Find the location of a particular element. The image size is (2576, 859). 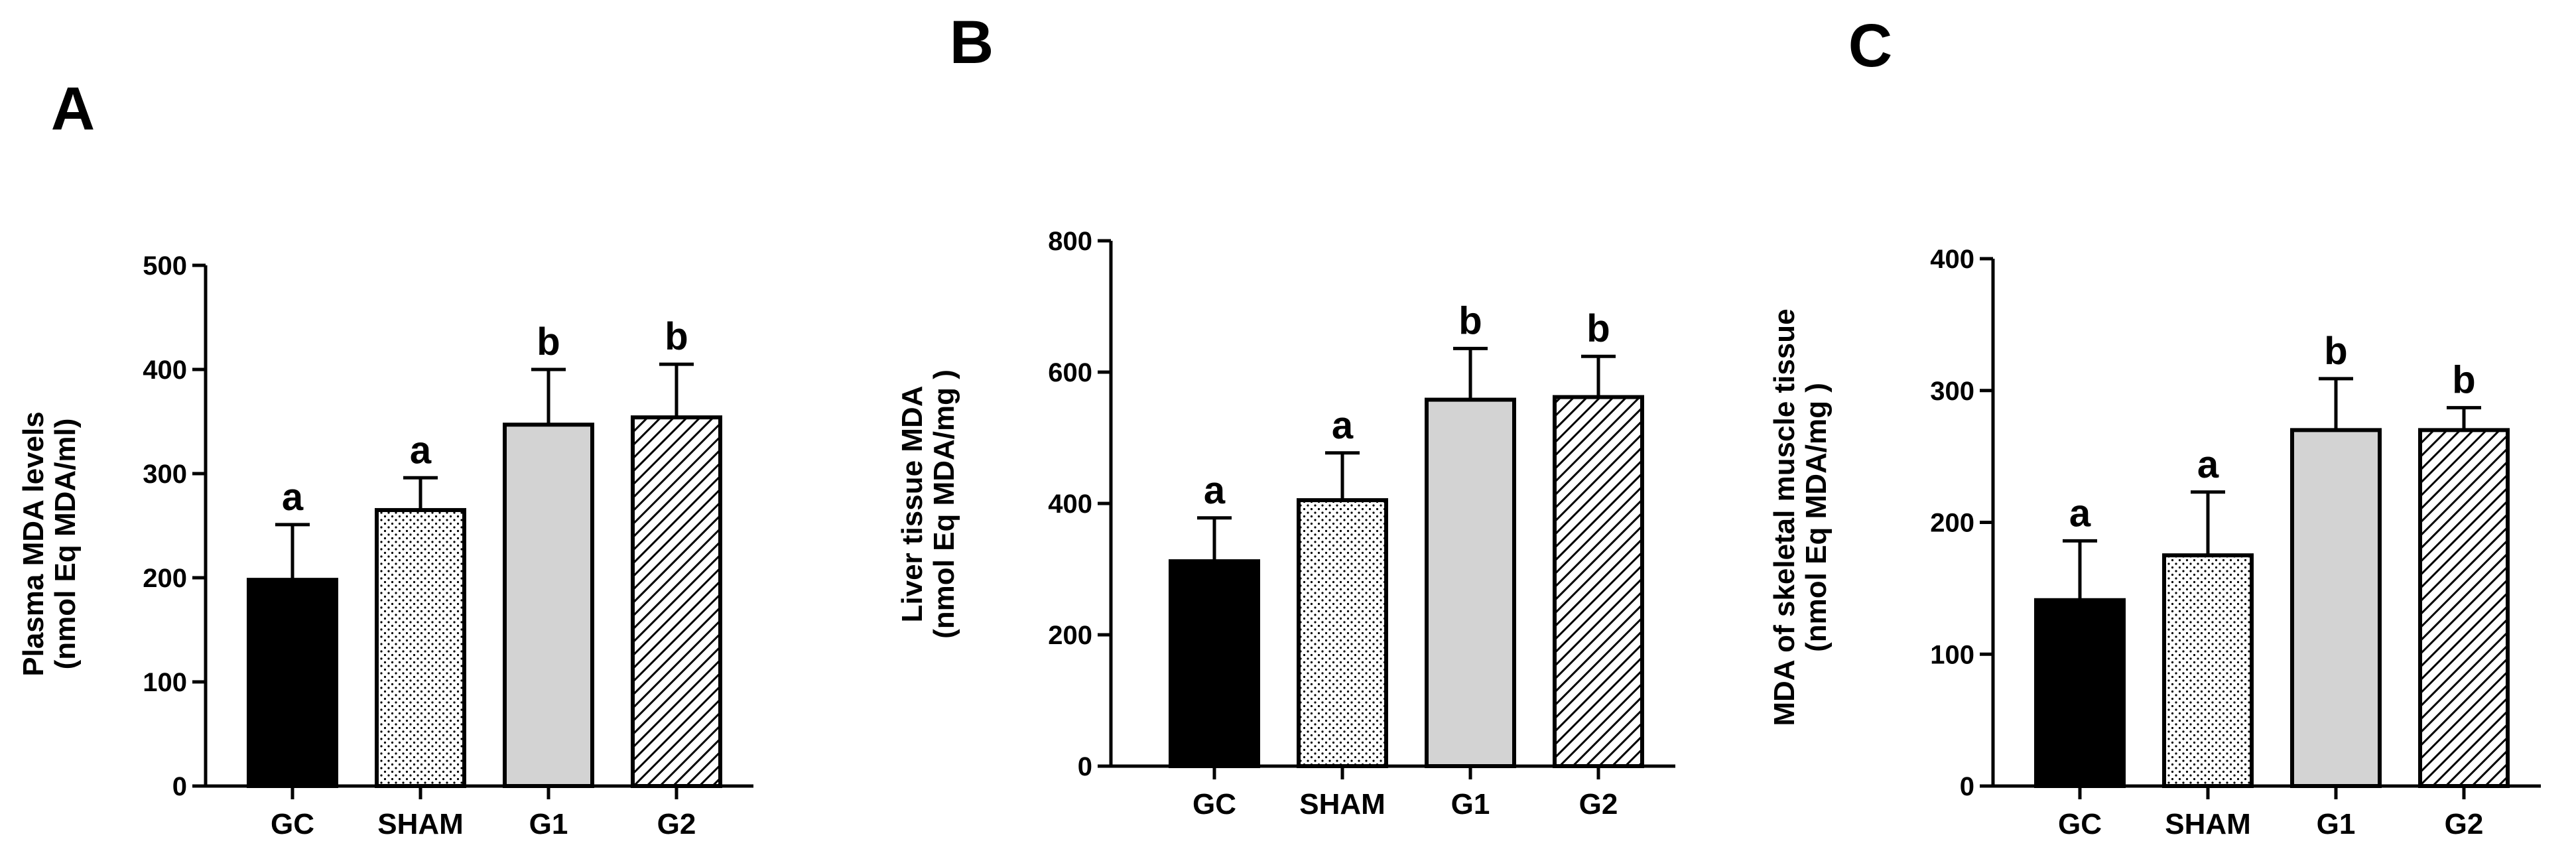

y-tick-label: 500 is located at coordinates (165, 266).